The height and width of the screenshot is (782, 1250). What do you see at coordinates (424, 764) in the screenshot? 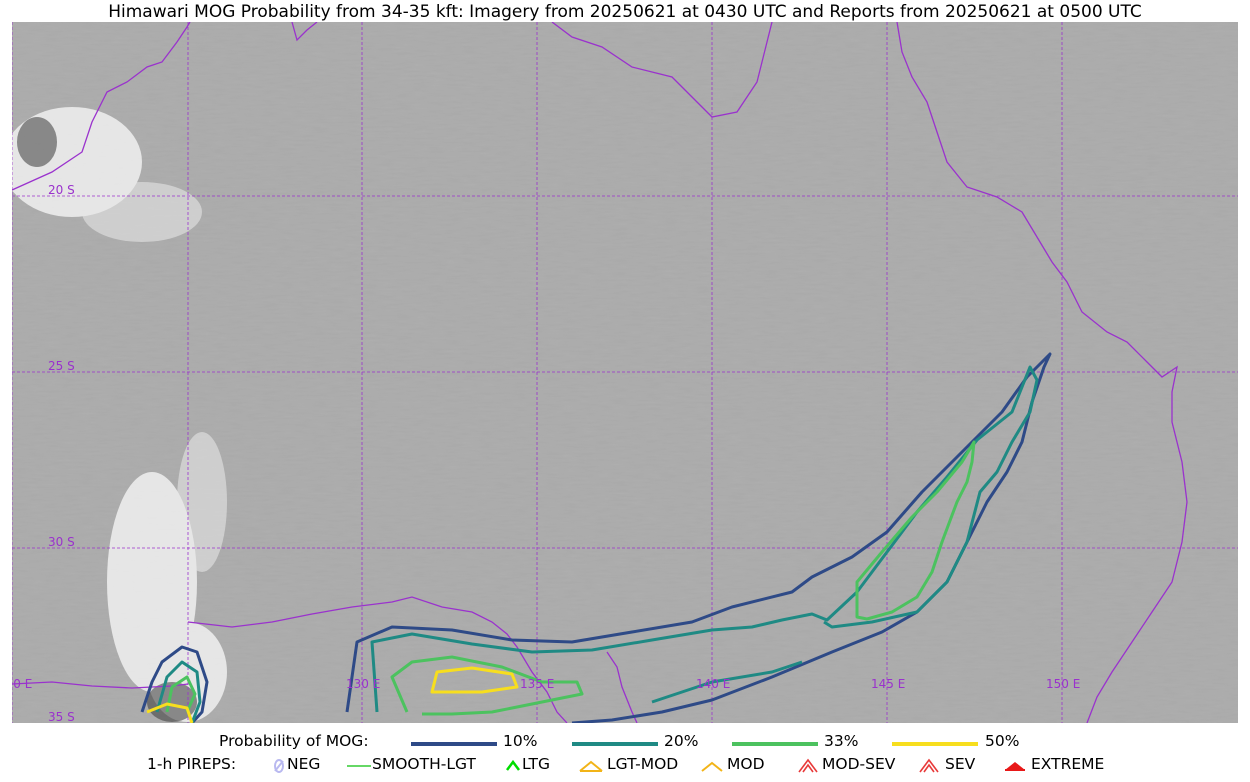
I see `pirep-label-smooth-lgt: SMOOTH-LGT` at bounding box center [424, 764].